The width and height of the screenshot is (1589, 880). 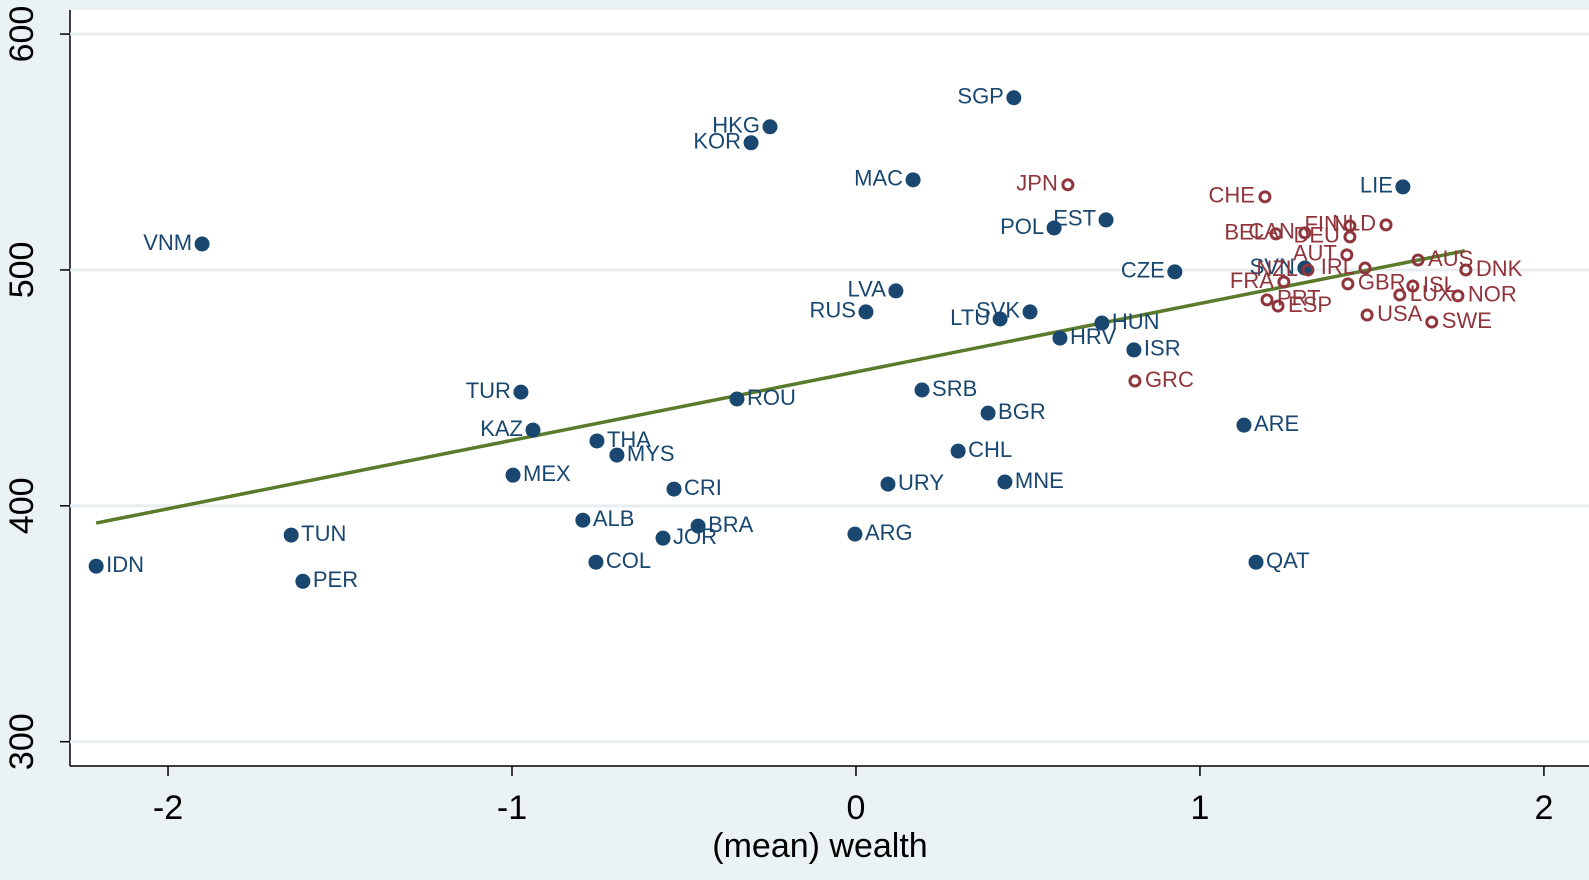 I want to click on x-tick-label: -2, so click(x=168, y=808).